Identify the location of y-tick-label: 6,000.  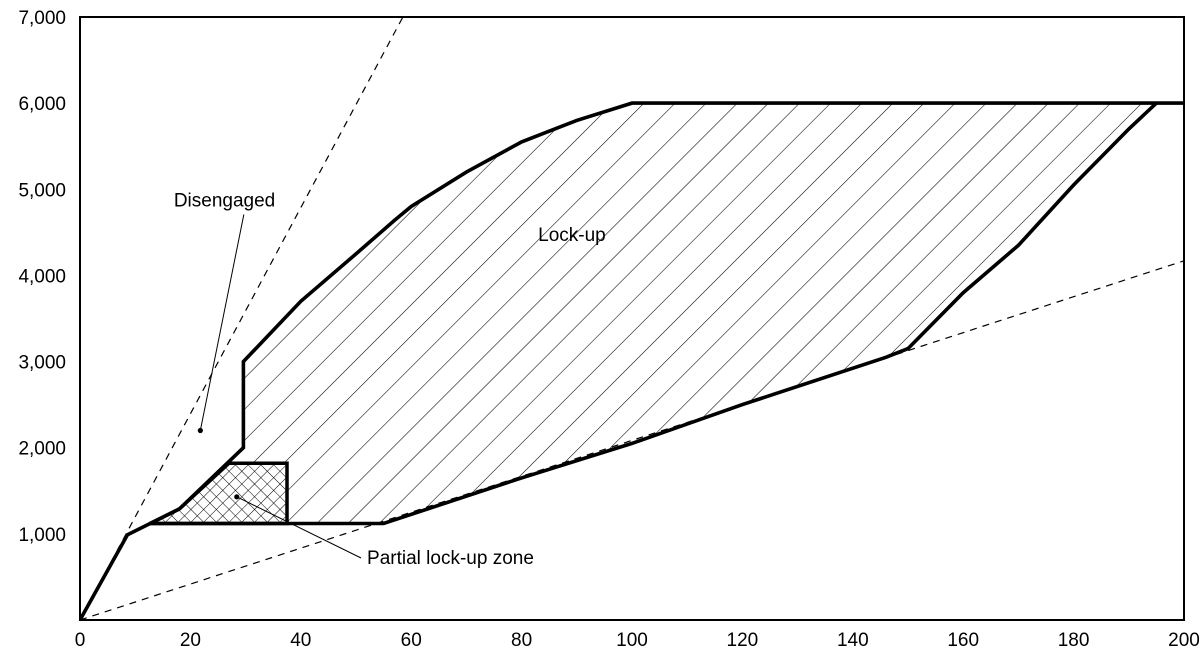
(42, 104).